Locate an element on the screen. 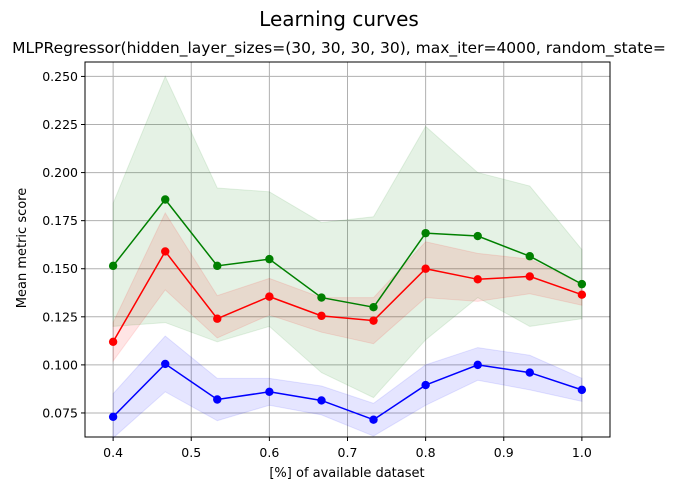 This screenshot has width=678, height=491. y-tick-label: 0.250 is located at coordinates (60, 76).